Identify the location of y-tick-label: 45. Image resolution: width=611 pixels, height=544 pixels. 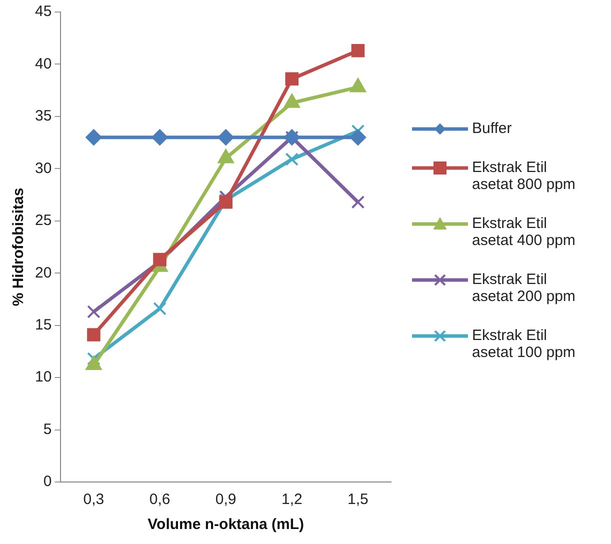
(43, 11).